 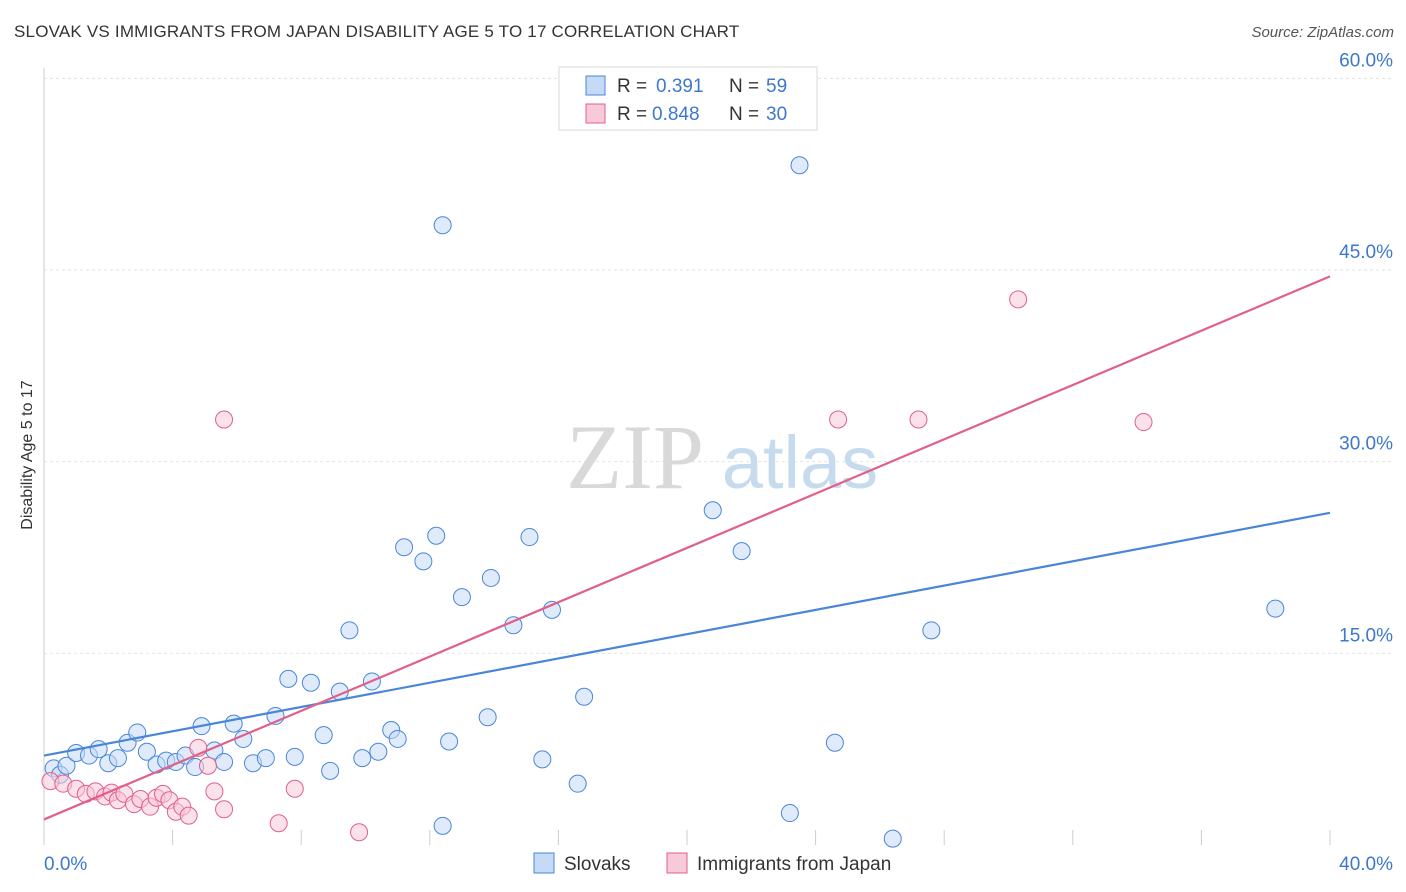 I want to click on bottom-legend: Slovaks Immigrants from Japan, so click(x=712, y=863).